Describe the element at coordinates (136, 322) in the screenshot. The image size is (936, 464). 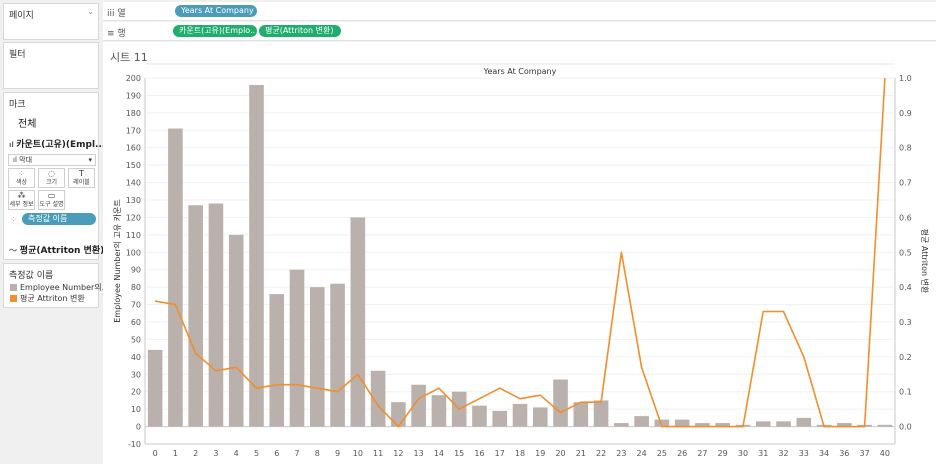
I see `y-left-tick-label: 60` at that location.